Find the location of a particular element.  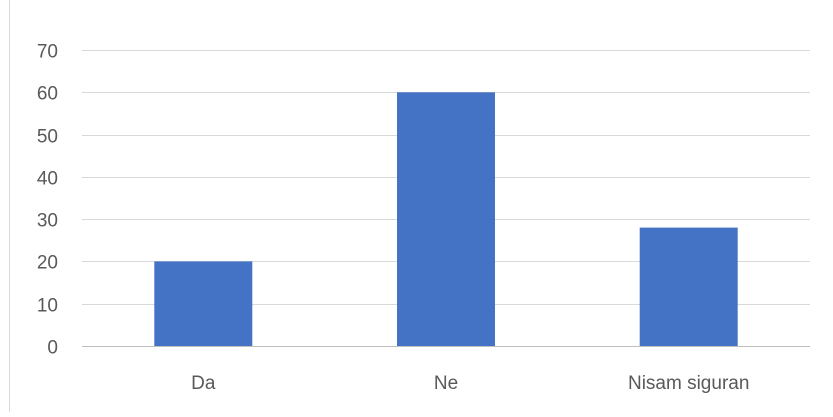

y-tick-label: 0 is located at coordinates (52, 348).